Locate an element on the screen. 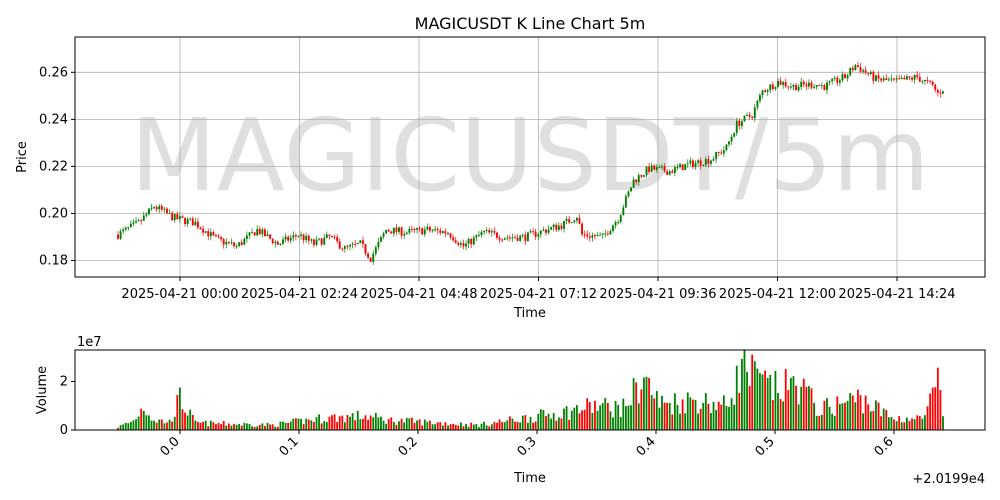 The height and width of the screenshot is (500, 1000). price-ytick-label: 0.18 is located at coordinates (53, 261).